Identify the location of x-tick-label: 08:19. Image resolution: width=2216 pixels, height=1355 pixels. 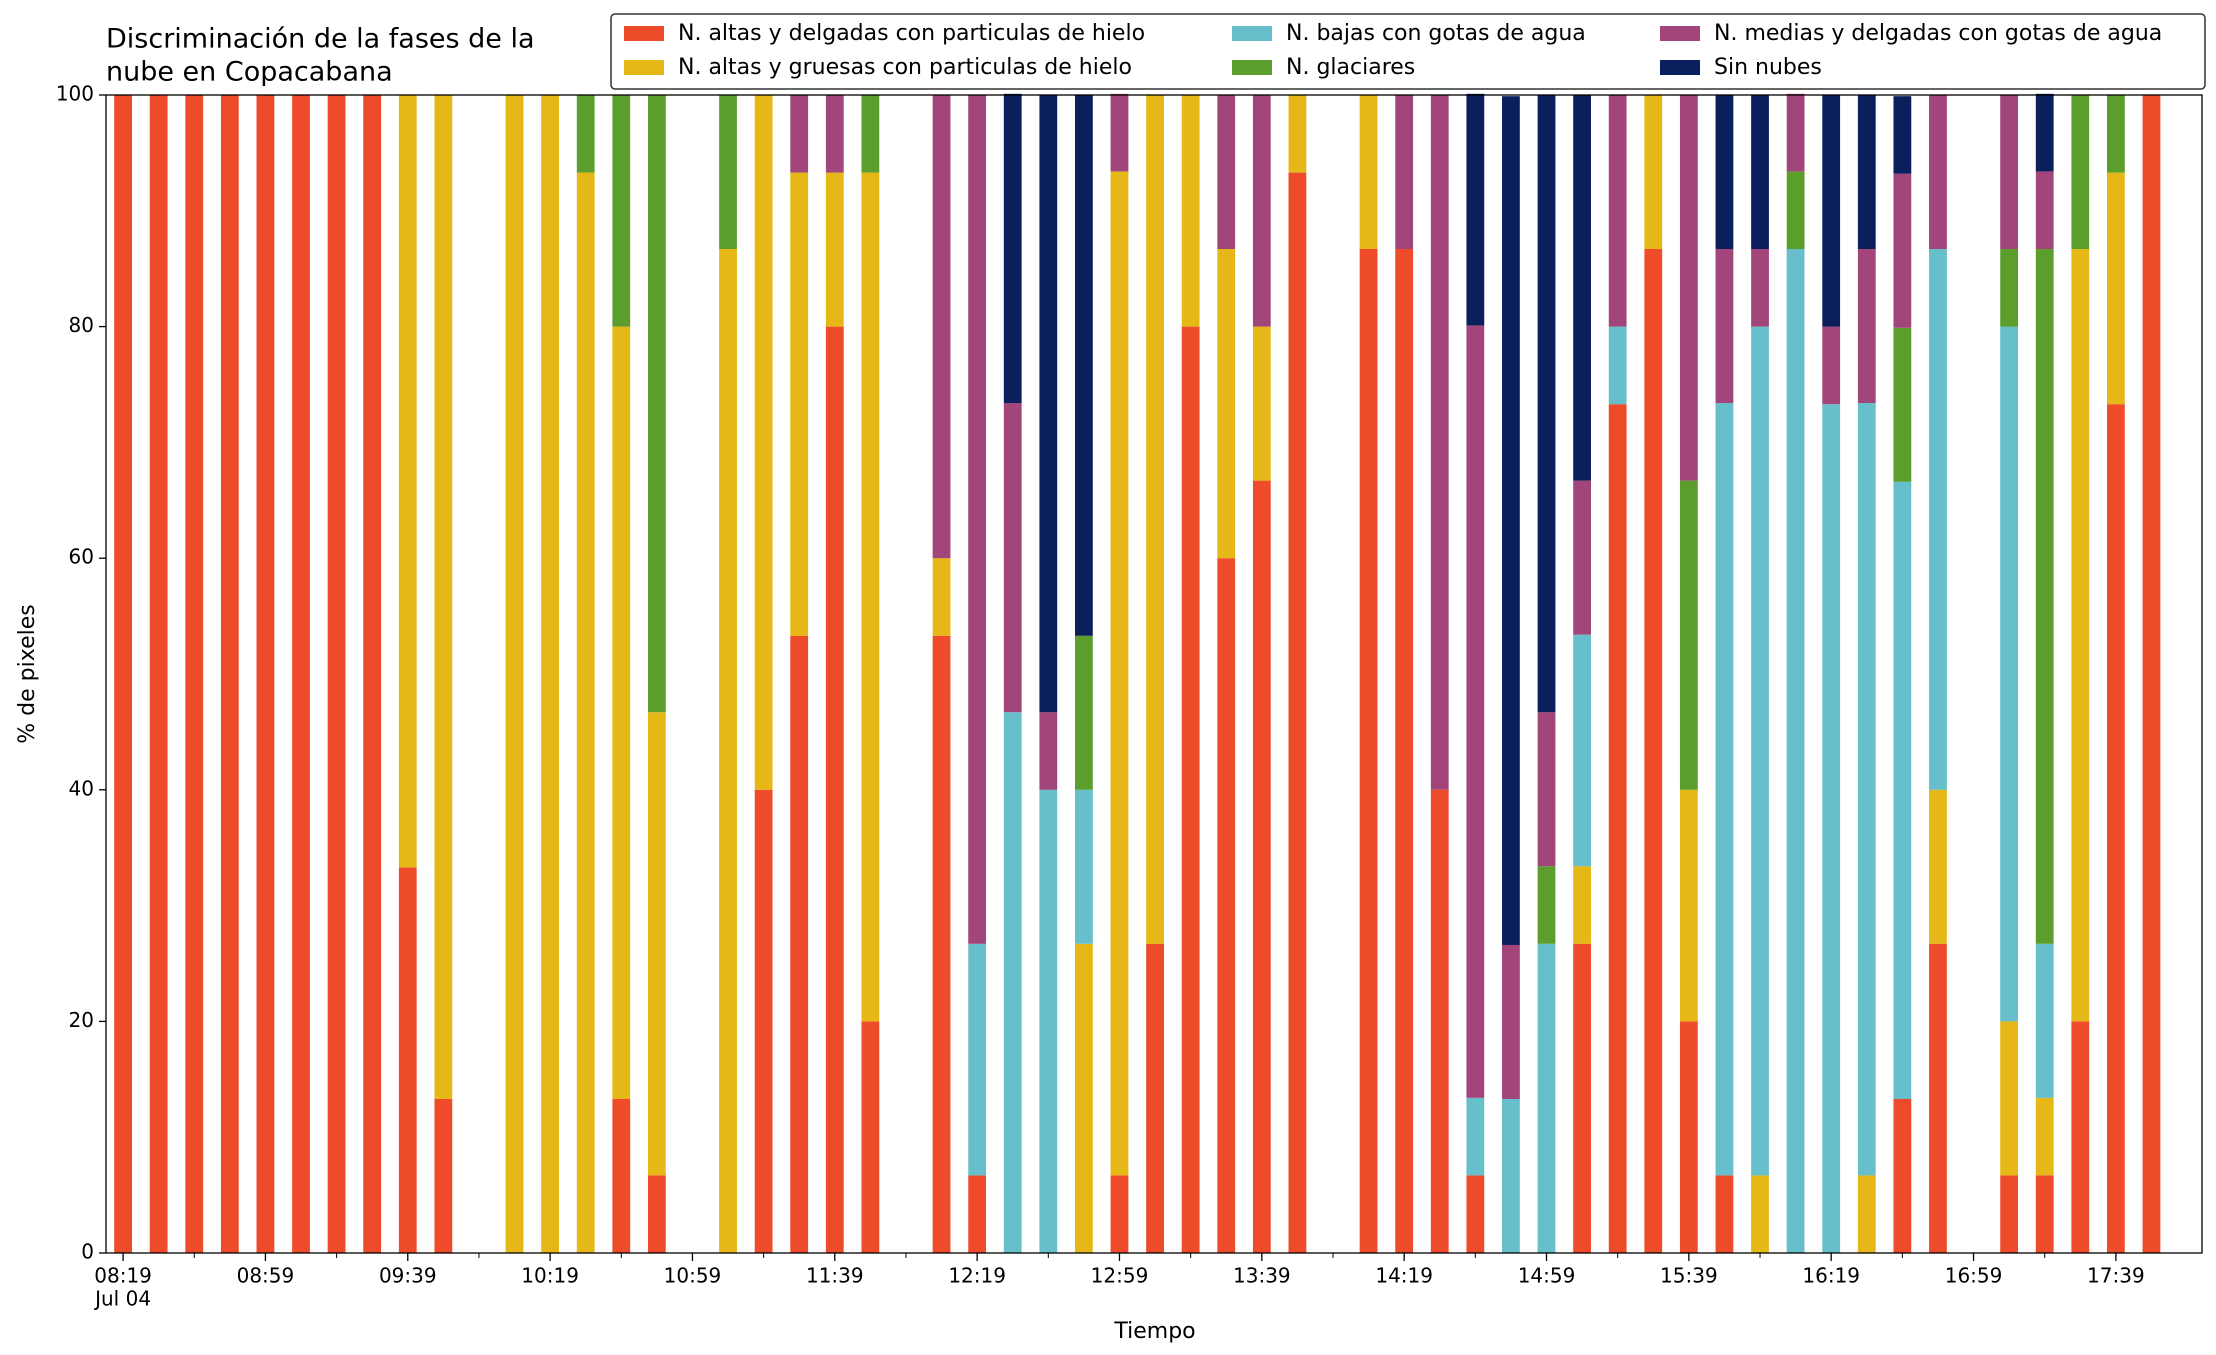
(123, 1276).